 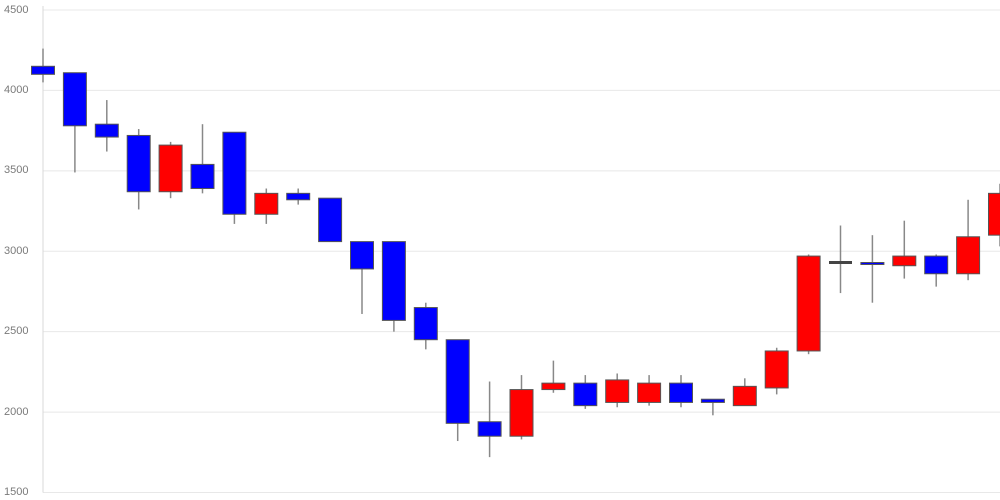 I want to click on y-axis-label: 1500, so click(x=16, y=492).